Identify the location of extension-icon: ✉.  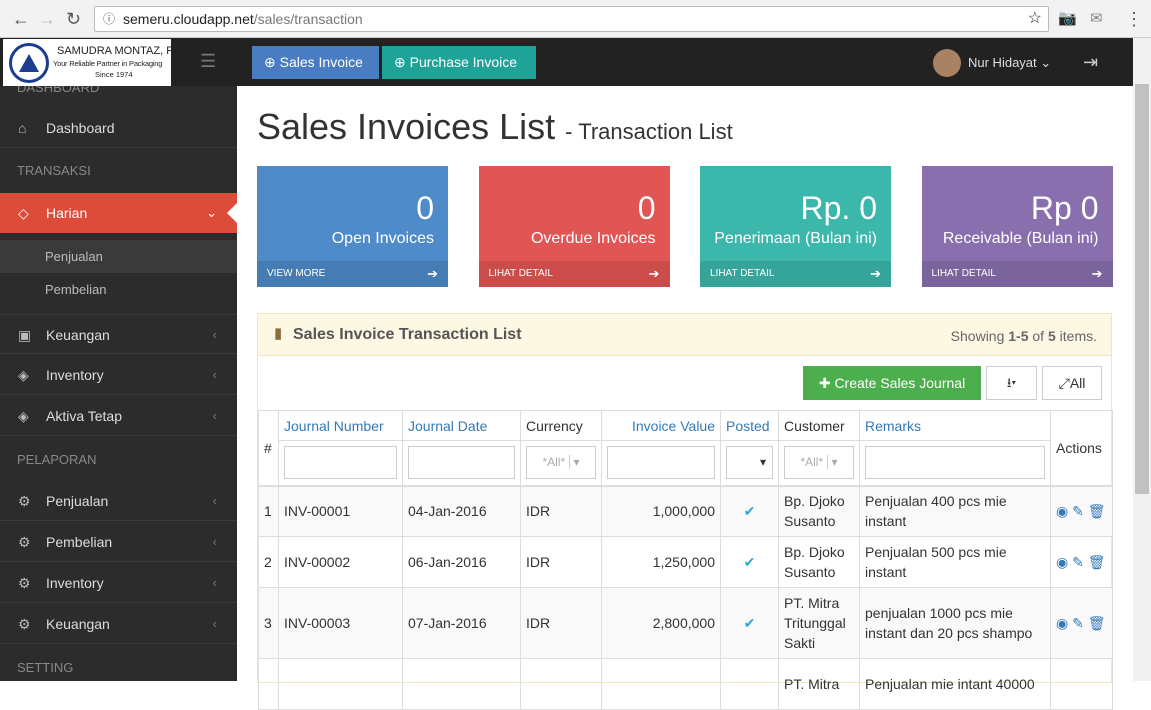
(1096, 18).